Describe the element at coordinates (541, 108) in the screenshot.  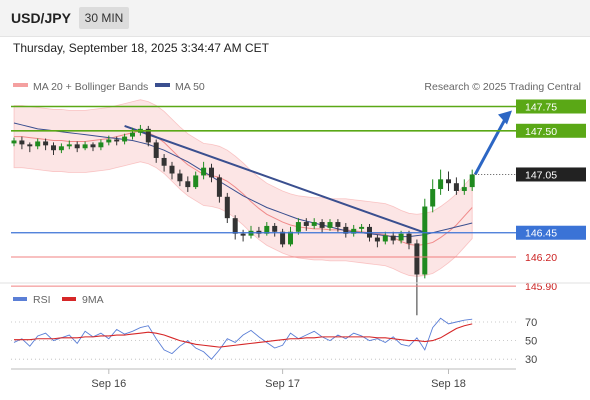
I see `level-label-resistance: 147.75` at that location.